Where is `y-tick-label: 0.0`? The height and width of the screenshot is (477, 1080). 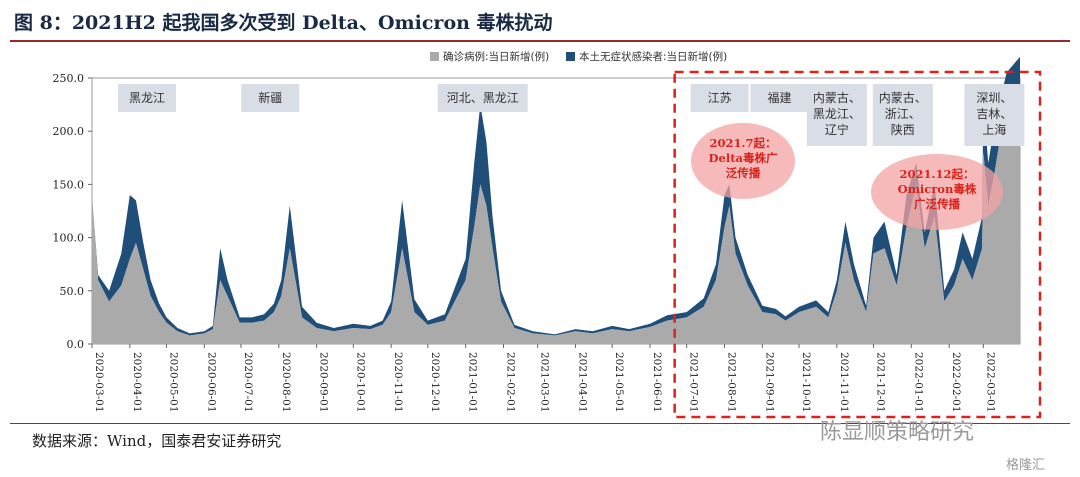
y-tick-label: 0.0 is located at coordinates (76, 344).